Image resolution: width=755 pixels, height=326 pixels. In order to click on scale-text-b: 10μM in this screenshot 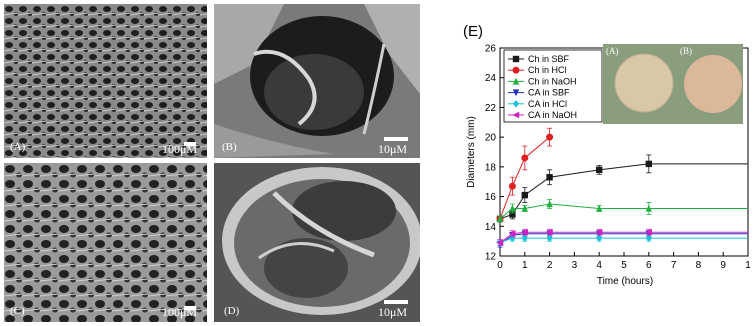, I will do `click(393, 149)`.